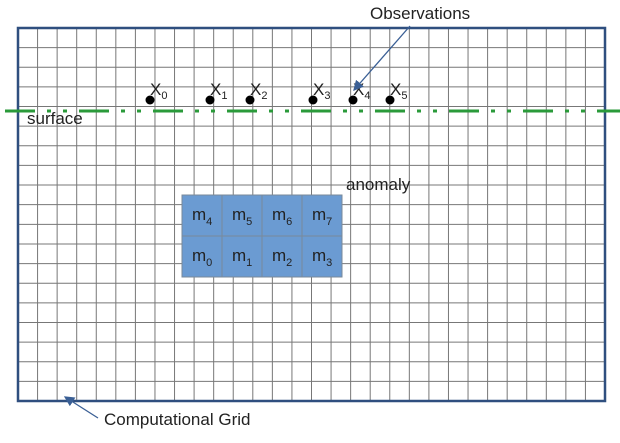 This screenshot has width=620, height=443. What do you see at coordinates (367, 96) in the screenshot?
I see `observation-index: 4` at bounding box center [367, 96].